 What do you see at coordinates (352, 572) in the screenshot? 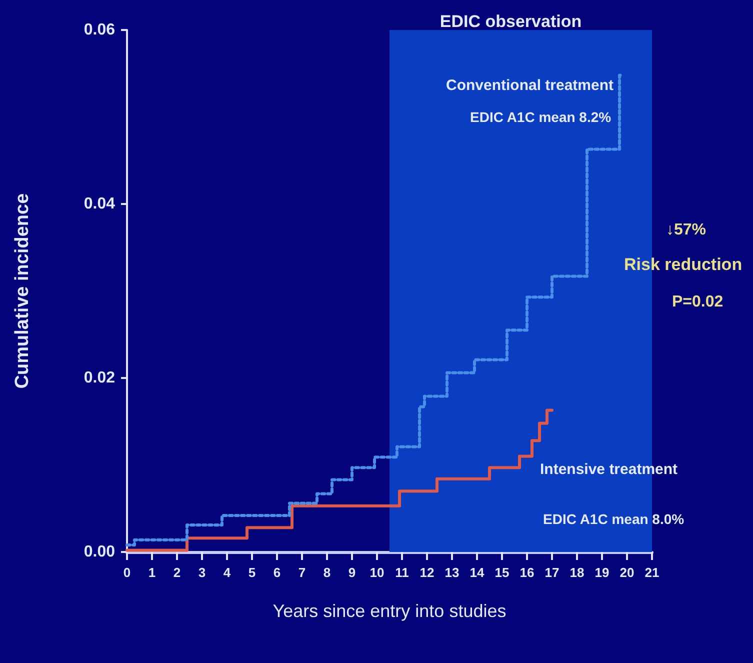
I see `x-tick-label: 9` at bounding box center [352, 572].